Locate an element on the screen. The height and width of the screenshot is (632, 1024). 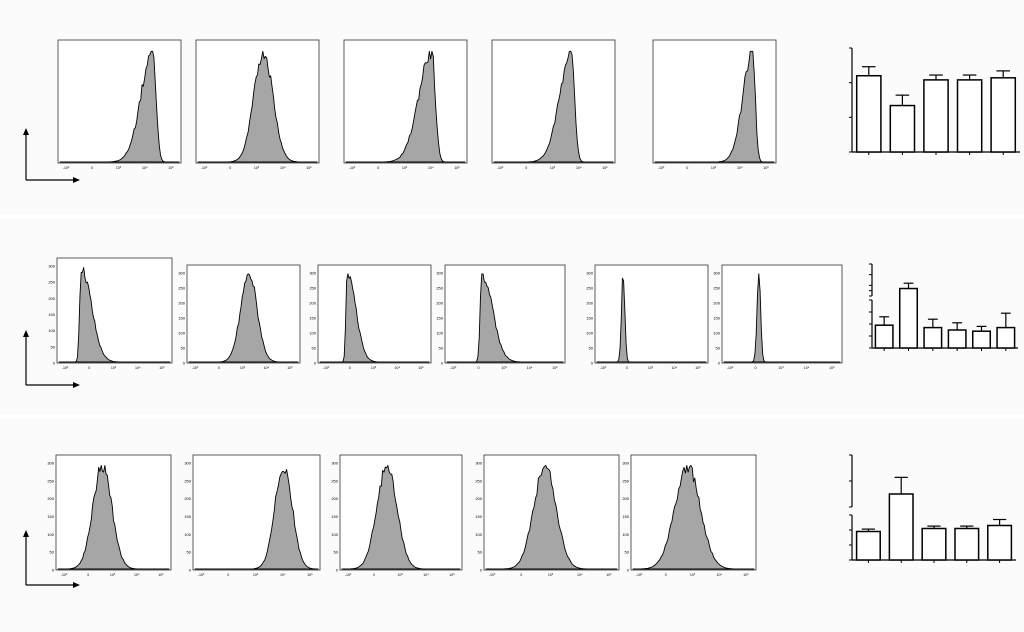
y-axis-arrowhead is located at coordinates (26, 533).